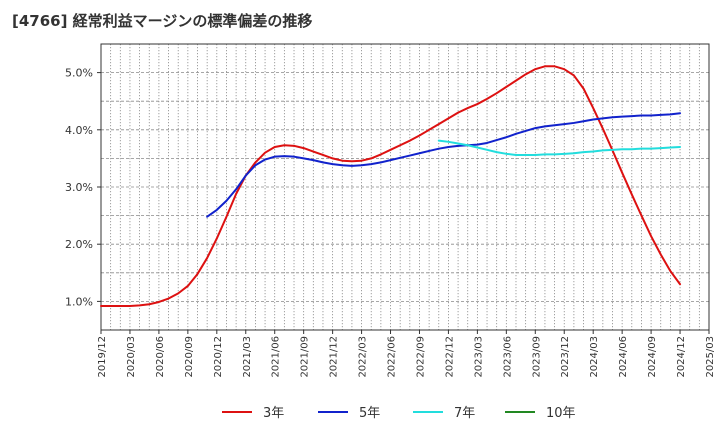 This screenshot has height=440, width=720. I want to click on x-tick-label: 2021/12, so click(334, 357).